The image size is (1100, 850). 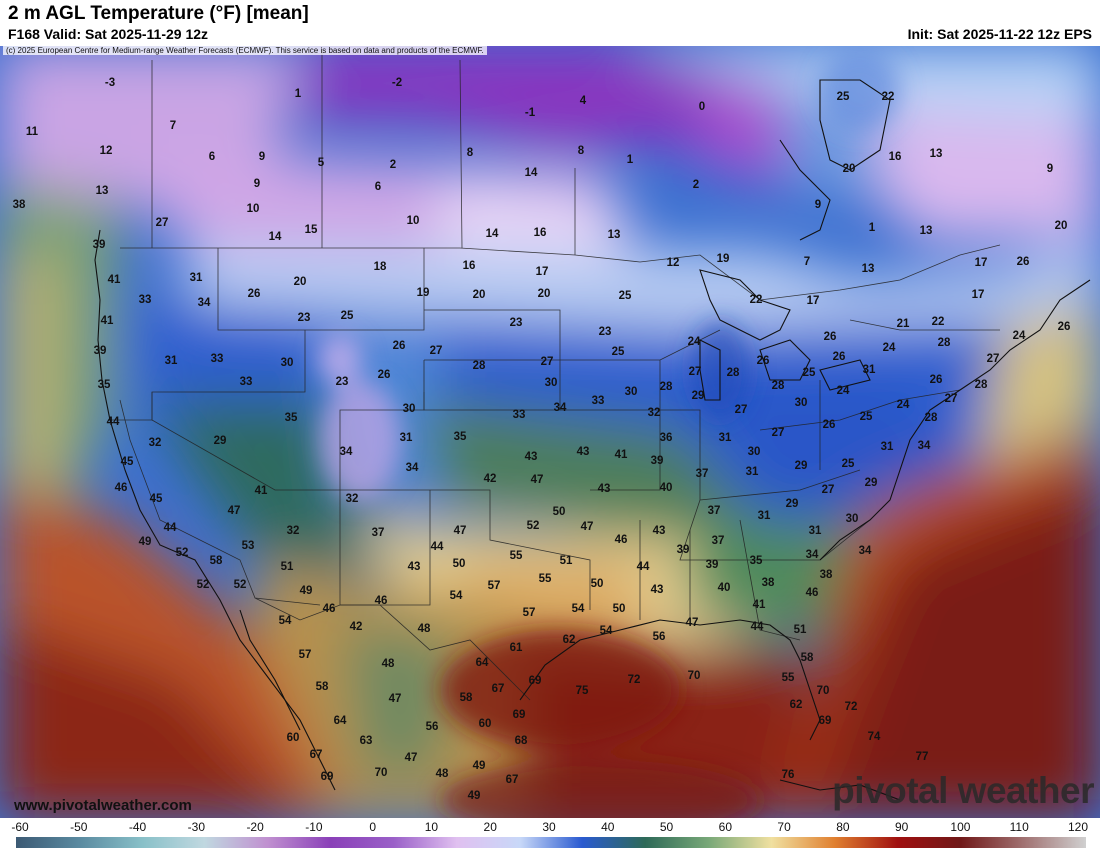 I want to click on temperature-value: 70, so click(x=381, y=773).